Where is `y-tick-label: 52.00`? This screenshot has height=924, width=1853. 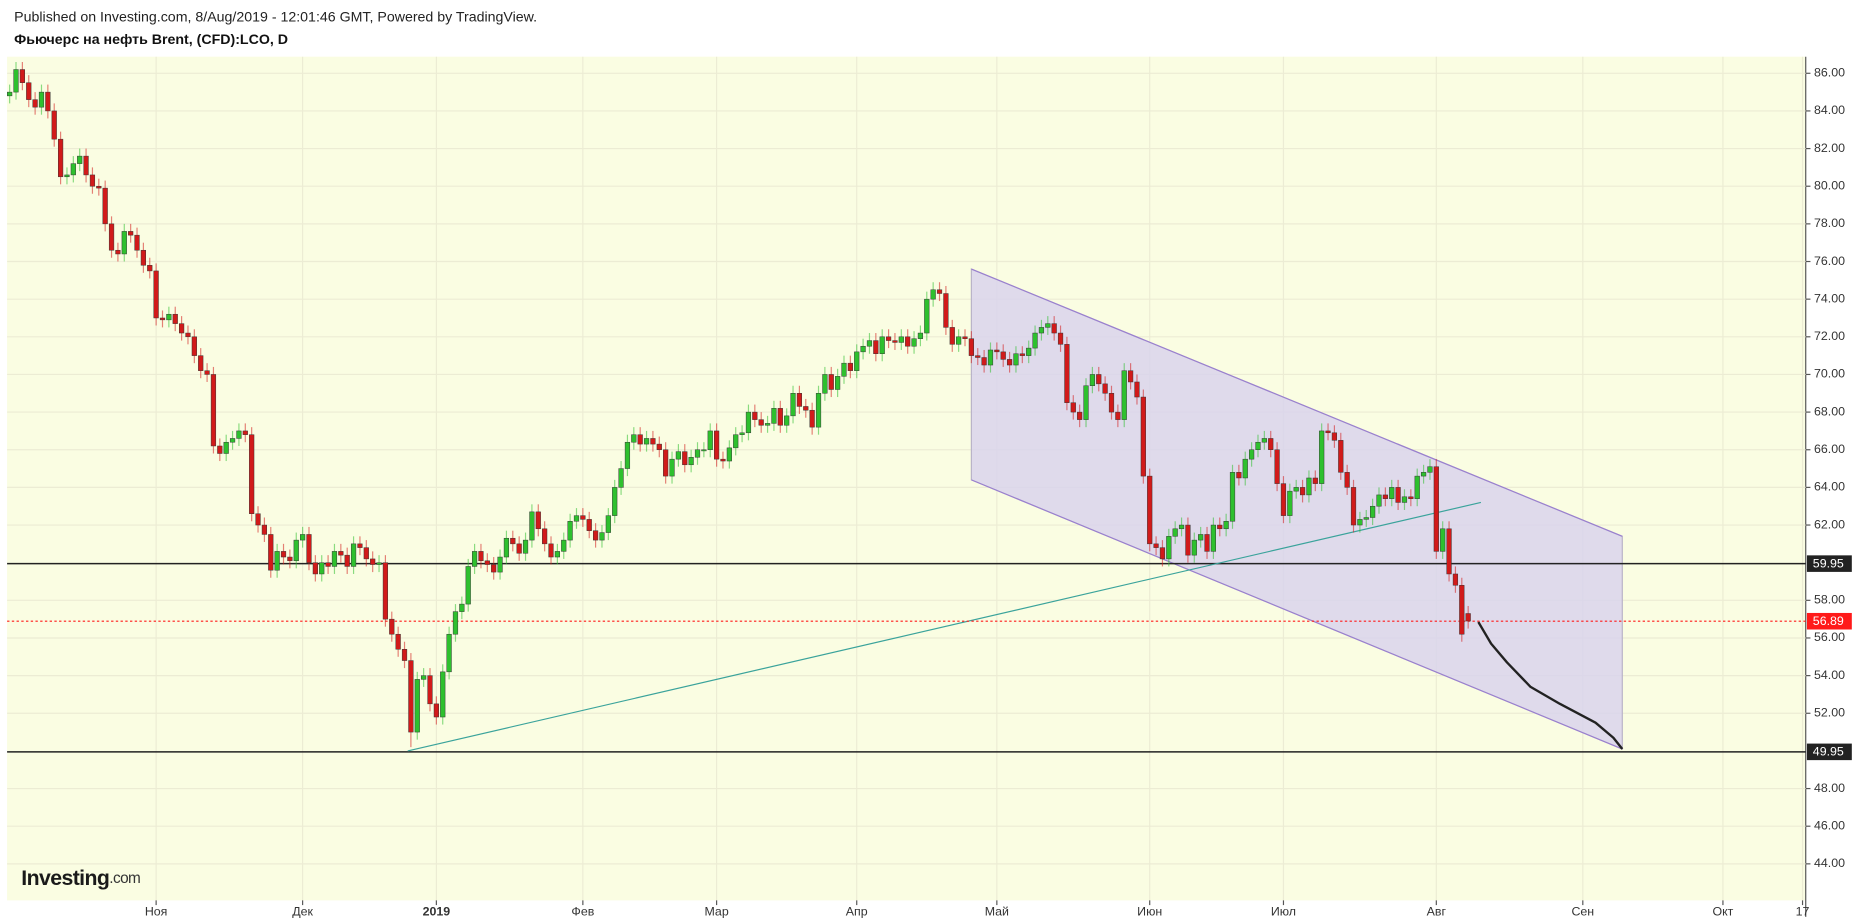 y-tick-label: 52.00 is located at coordinates (1829, 713).